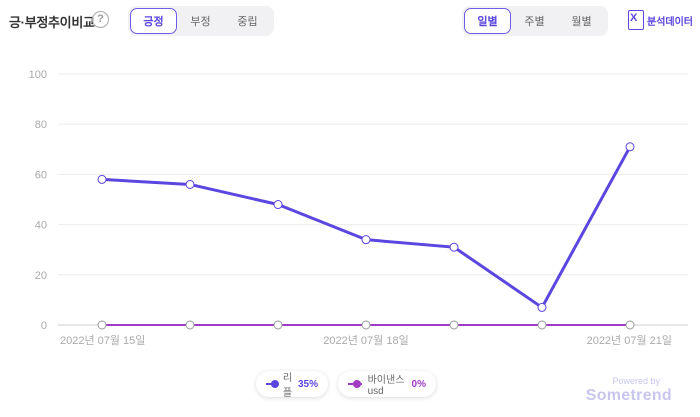 This screenshot has height=417, width=700. I want to click on legend-label: 바이낸스usd, so click(386, 386).